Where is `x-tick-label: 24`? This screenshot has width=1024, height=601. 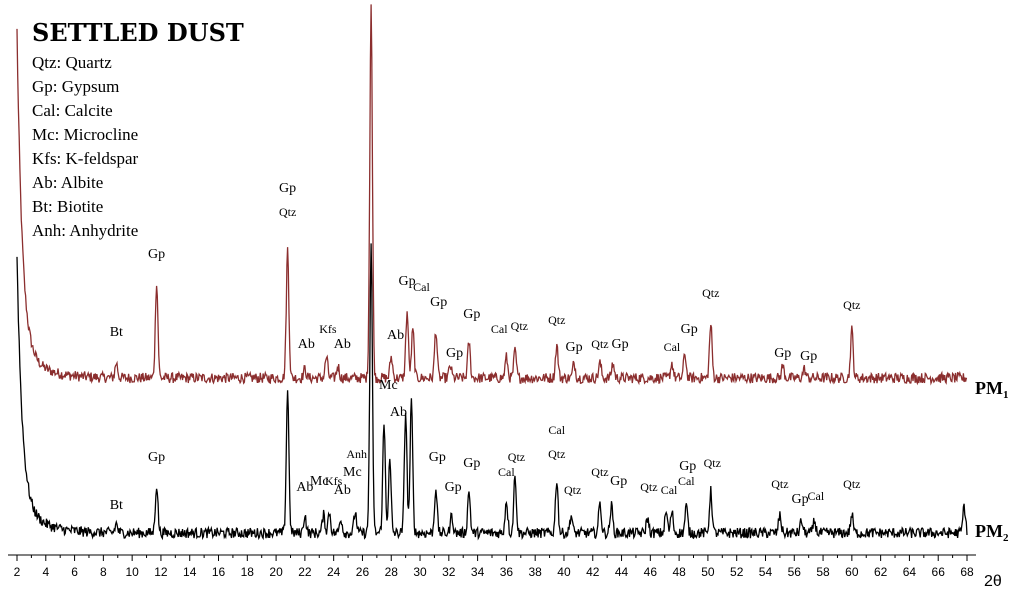
x-tick-label: 24 is located at coordinates (334, 572).